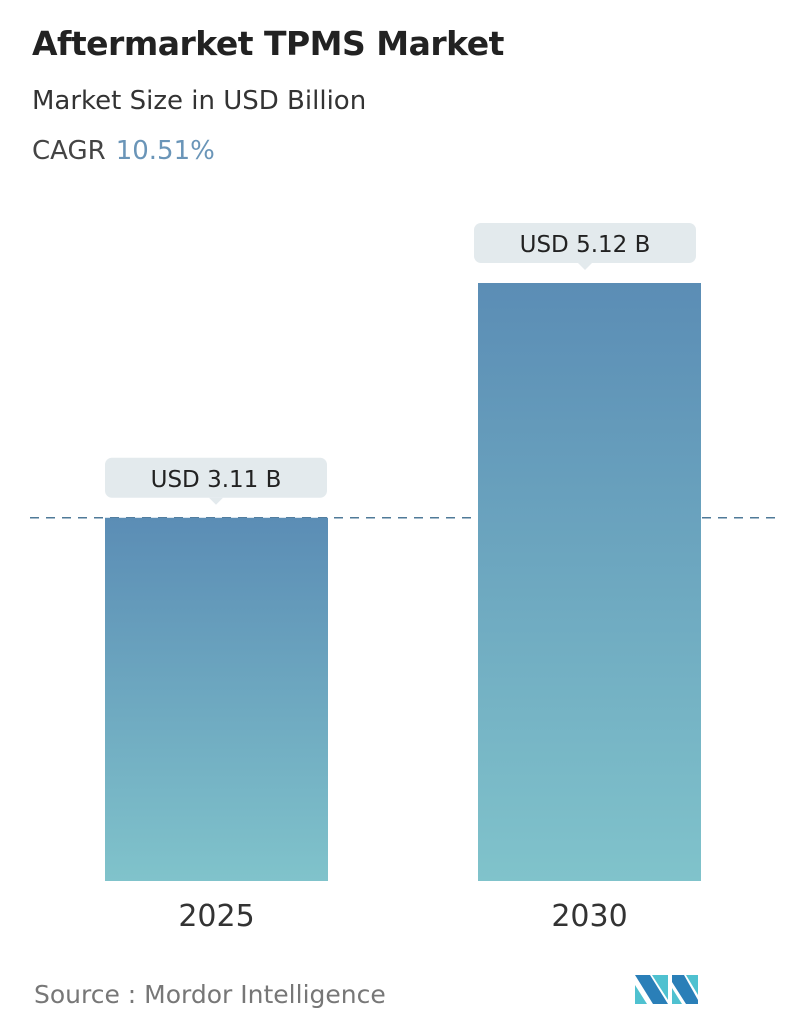  I want to click on source-text: Source : Mordor Intelligence, so click(210, 994).